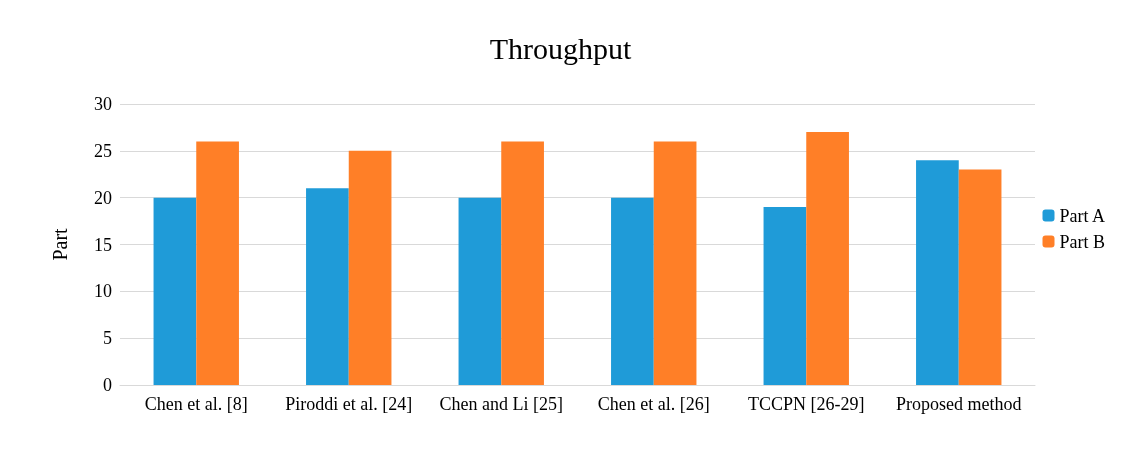 The image size is (1121, 457). I want to click on x-tick-label: TCCPN [26-29], so click(806, 404).